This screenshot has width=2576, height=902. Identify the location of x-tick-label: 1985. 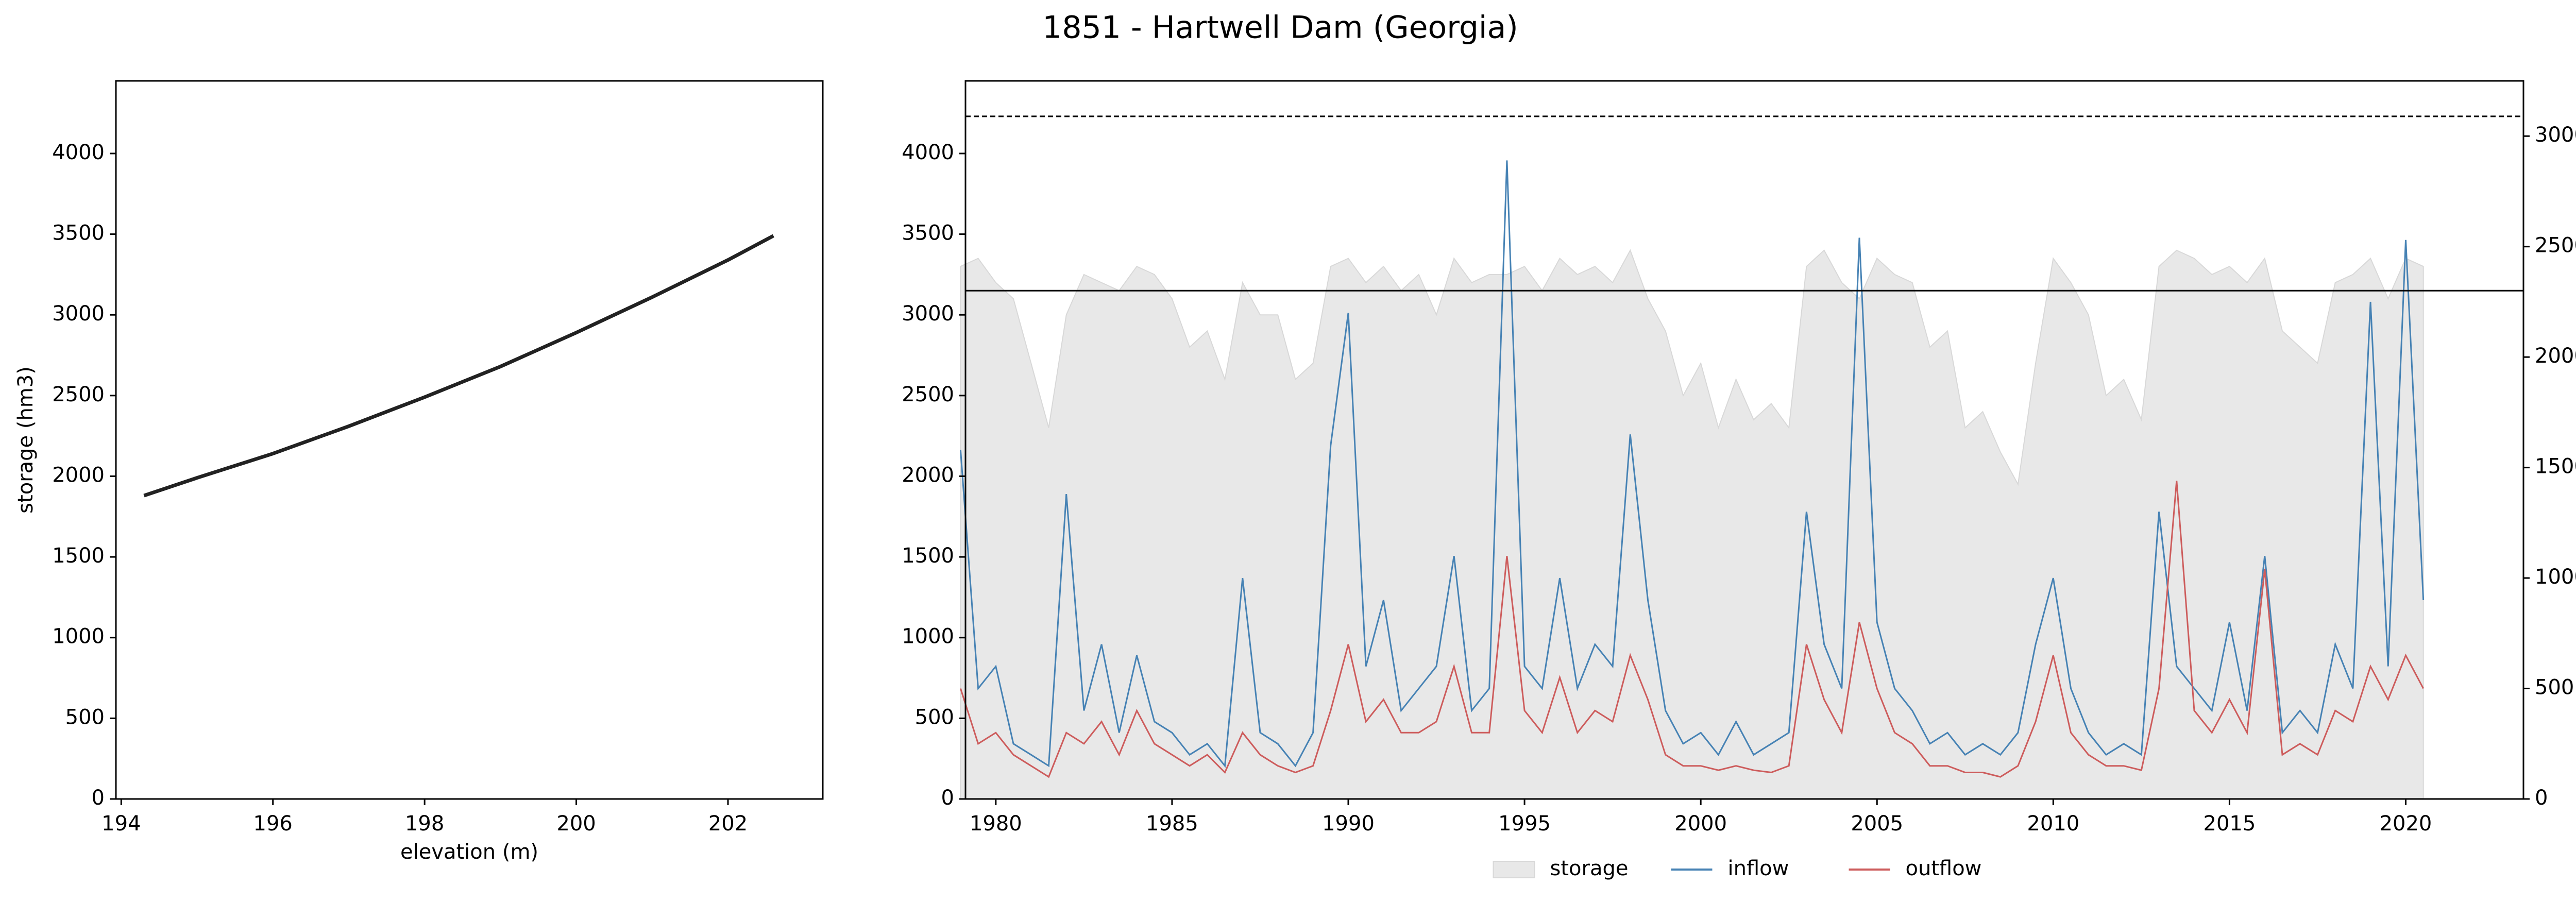
(1172, 824).